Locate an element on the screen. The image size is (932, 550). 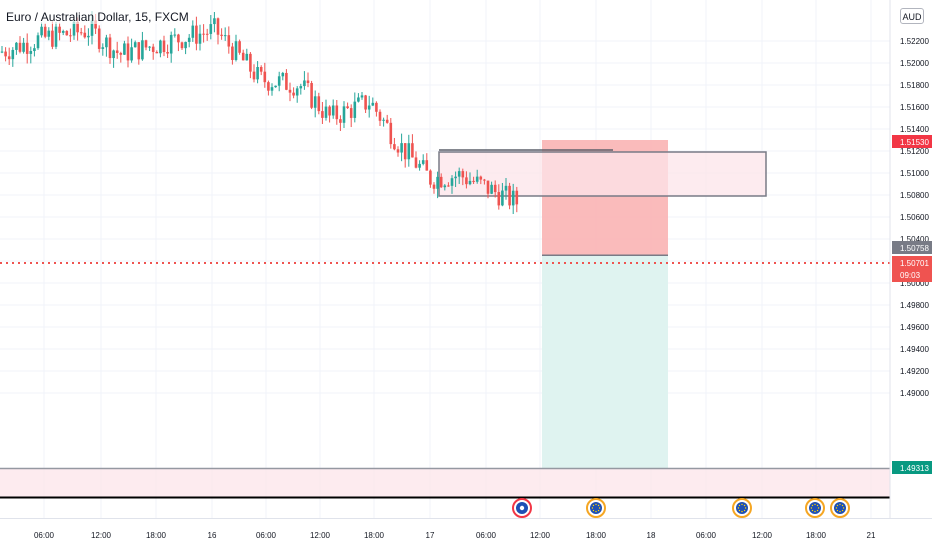
economic-events is located at coordinates (681, 508).